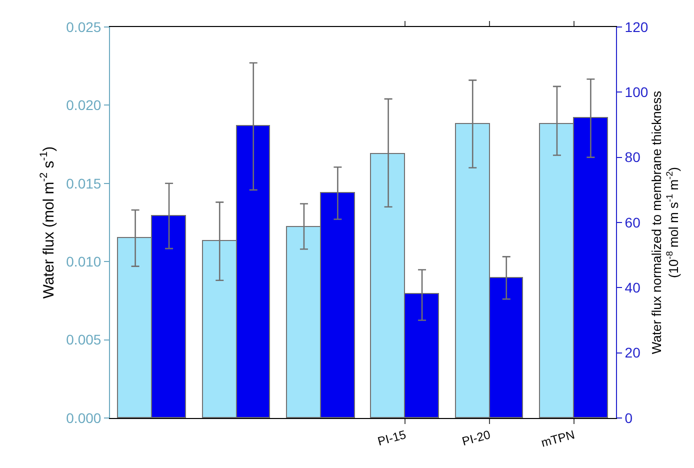 The image size is (694, 468). What do you see at coordinates (628, 418) in the screenshot?
I see `y2-tick-label: 0` at bounding box center [628, 418].